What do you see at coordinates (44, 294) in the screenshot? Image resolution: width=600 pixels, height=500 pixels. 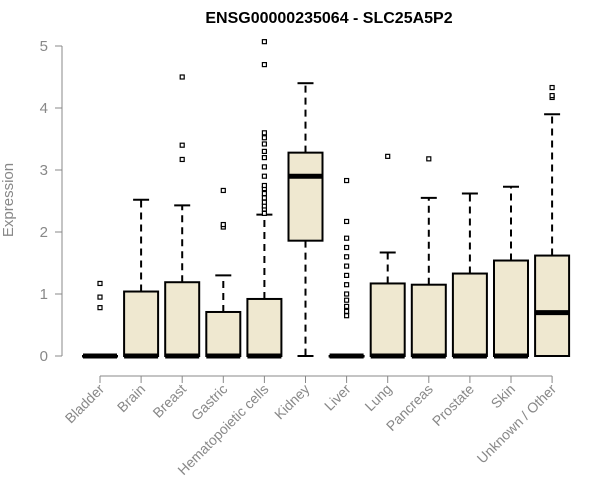 I see `y-tick-label: 1` at bounding box center [44, 294].